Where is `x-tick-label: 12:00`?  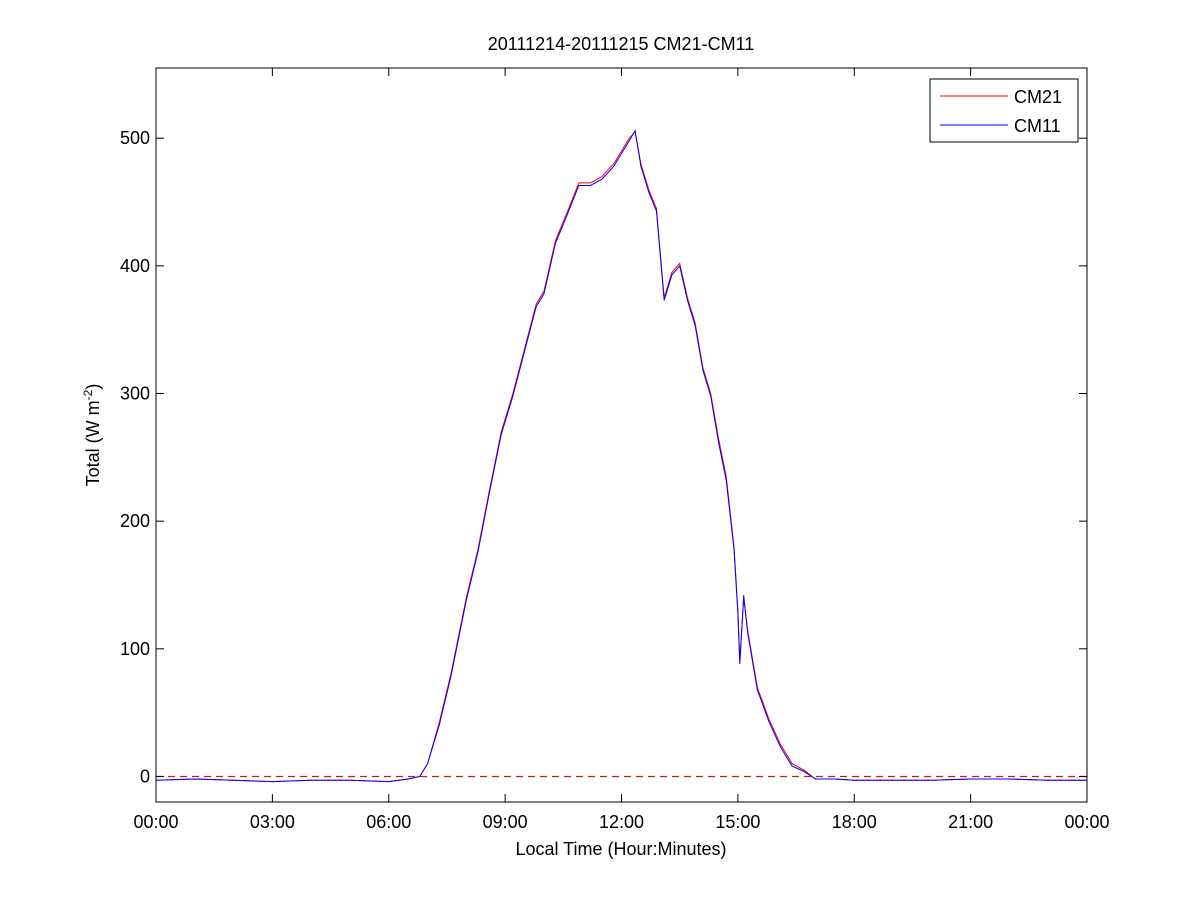
x-tick-label: 12:00 is located at coordinates (621, 822).